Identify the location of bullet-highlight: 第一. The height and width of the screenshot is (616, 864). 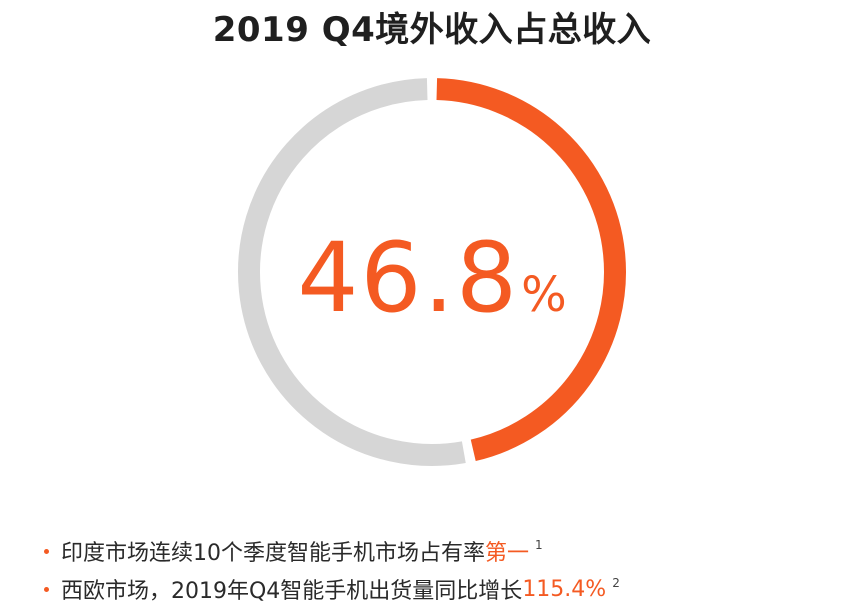
(507, 553).